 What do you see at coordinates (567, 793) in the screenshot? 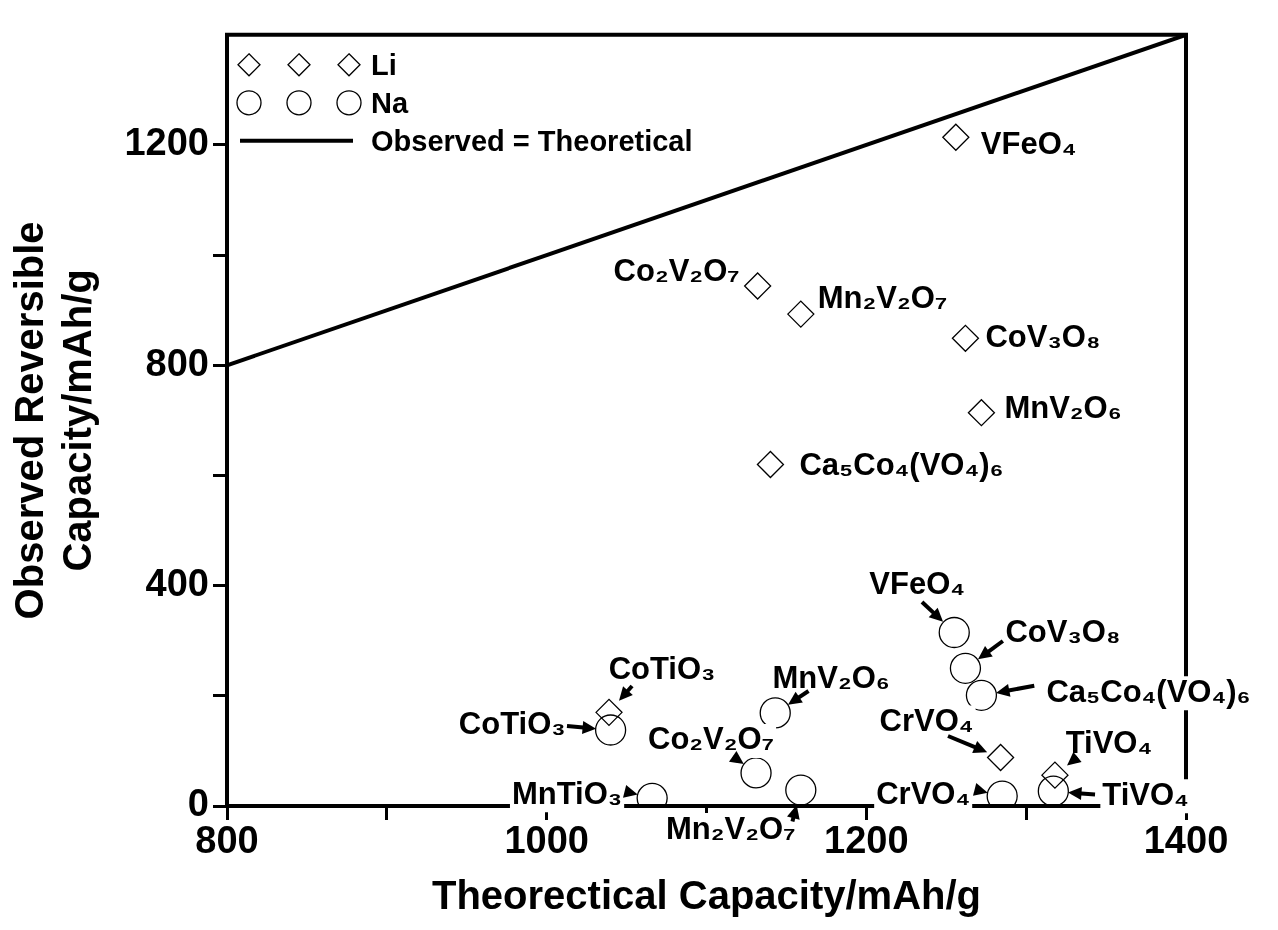
I see `annotation: MnTiO₃` at bounding box center [567, 793].